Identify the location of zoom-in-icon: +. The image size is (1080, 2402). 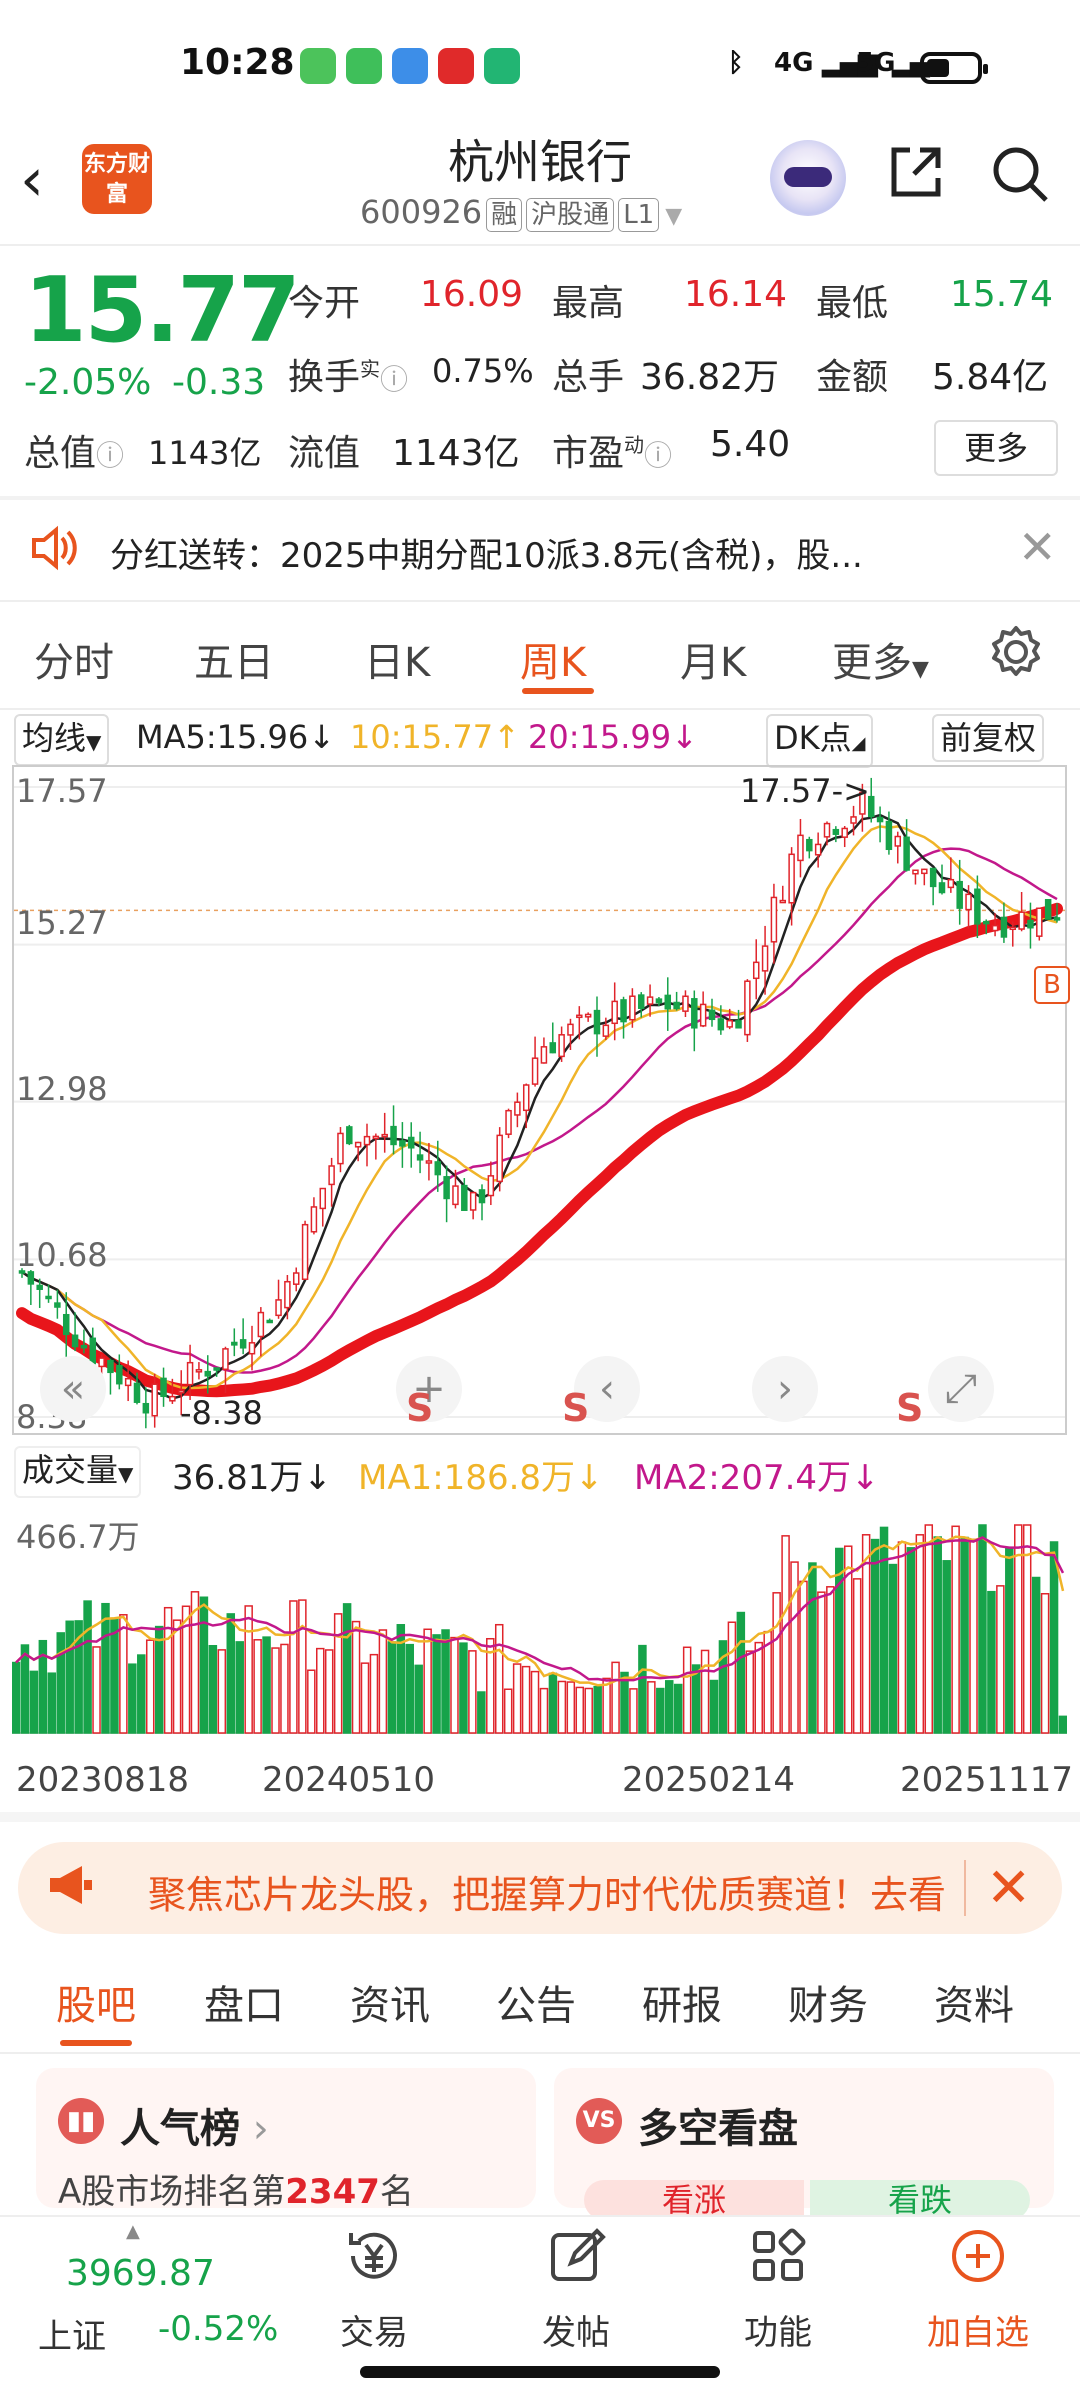
(429, 1389).